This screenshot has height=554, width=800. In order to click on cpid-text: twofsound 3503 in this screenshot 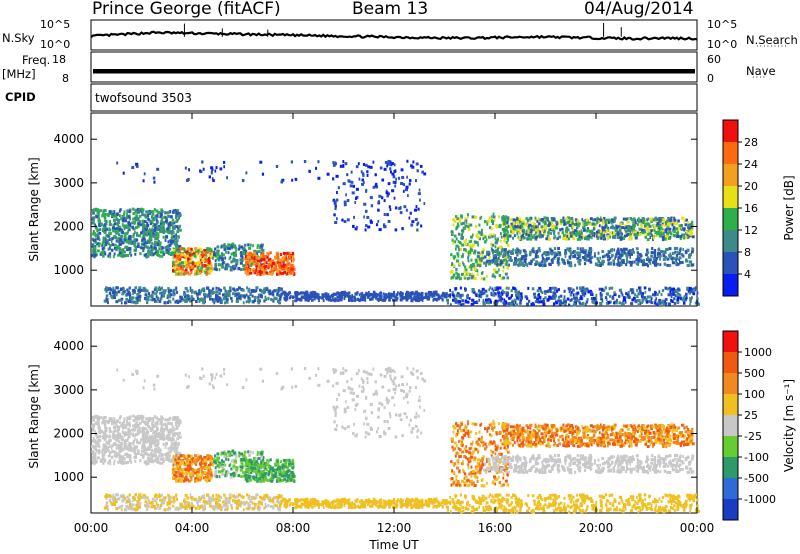, I will do `click(143, 98)`.